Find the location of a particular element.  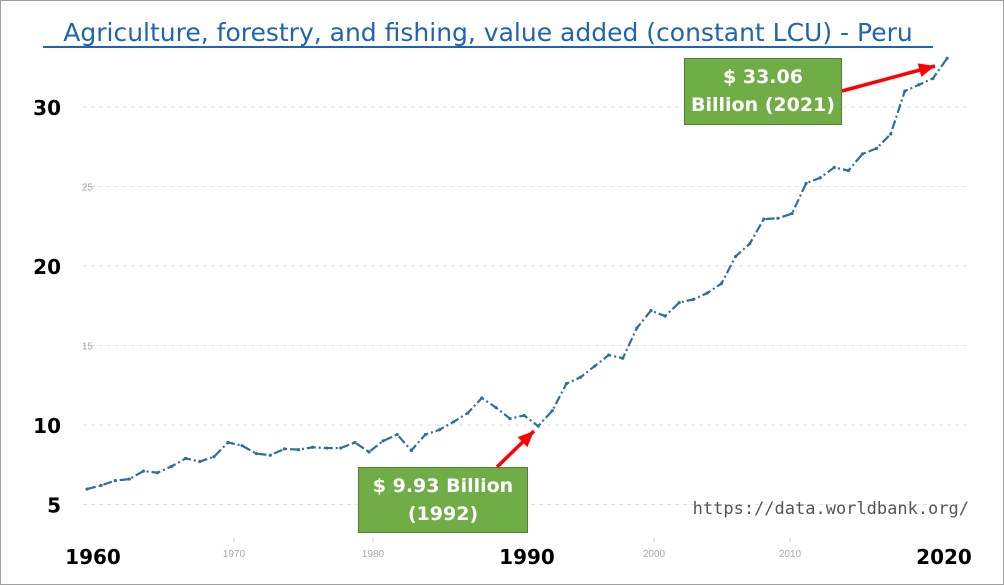

data-point-1973 is located at coordinates (270, 455).